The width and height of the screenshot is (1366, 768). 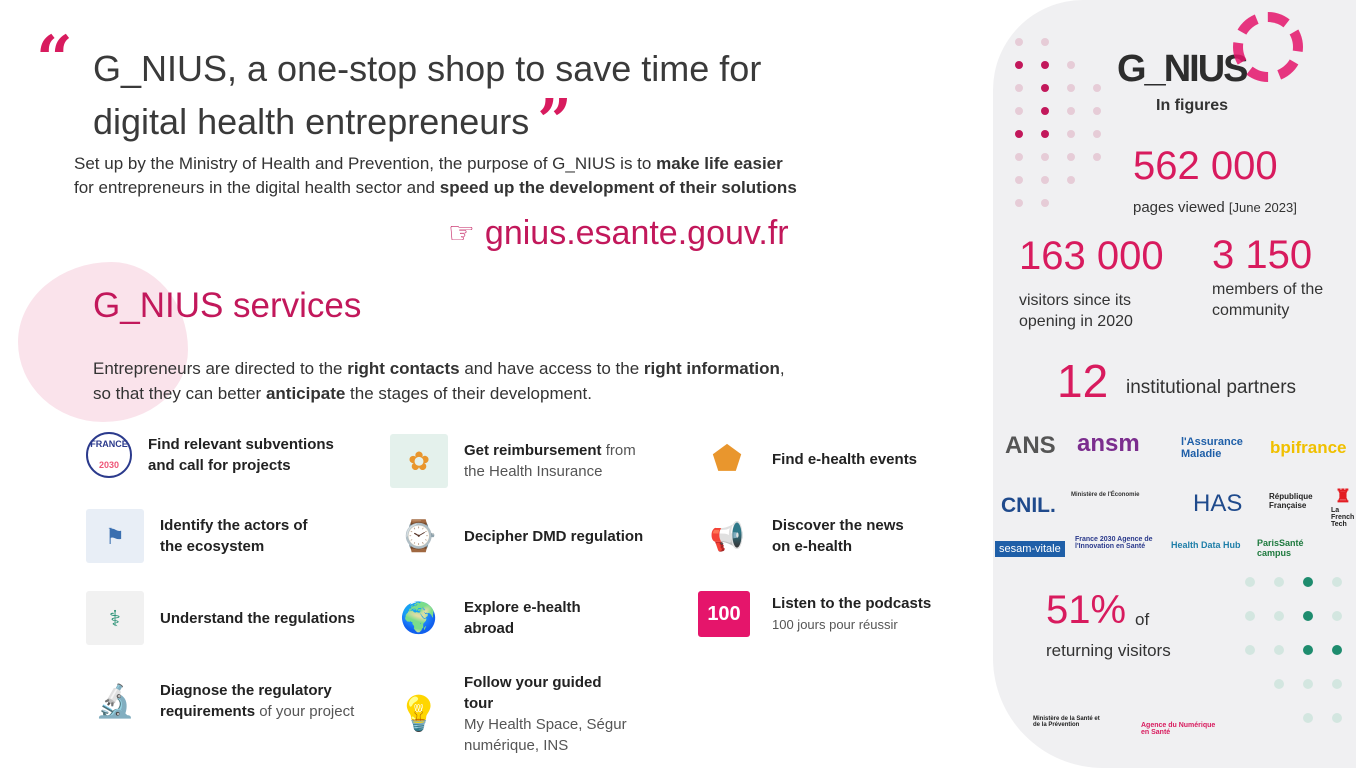 I want to click on gnius-logo-mark-icon, so click(x=1268, y=47).